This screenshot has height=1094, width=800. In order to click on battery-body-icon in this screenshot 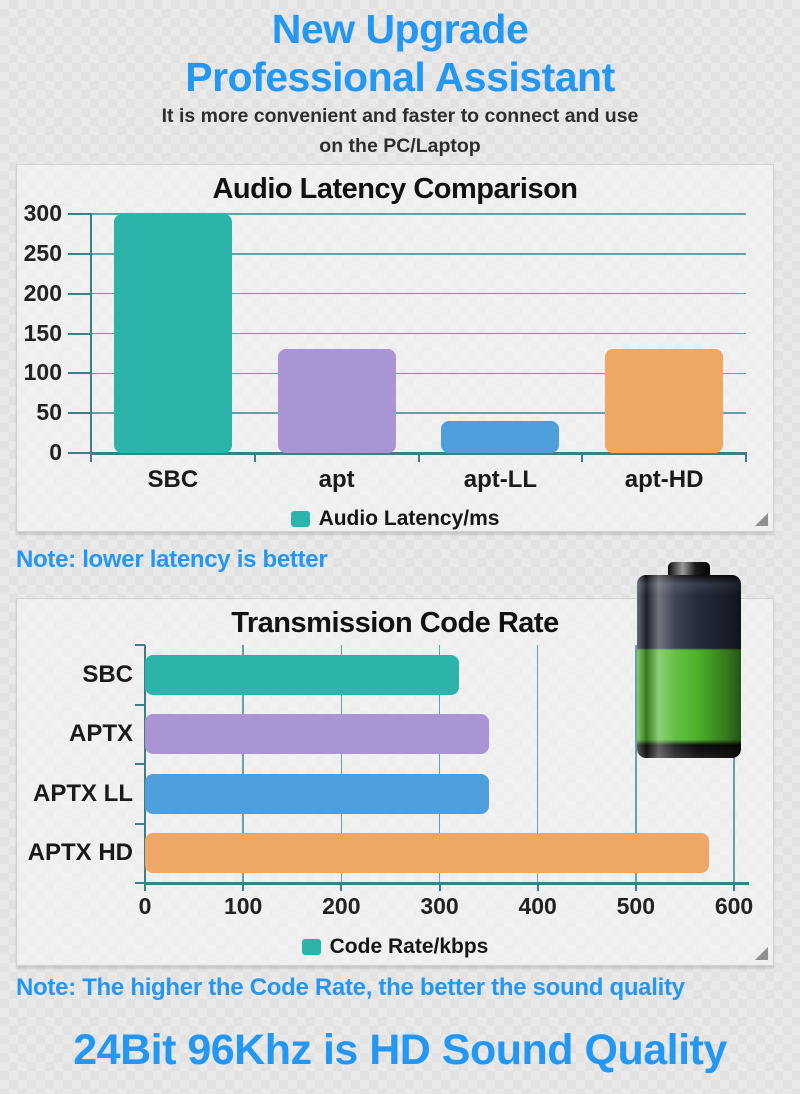, I will do `click(689, 666)`.